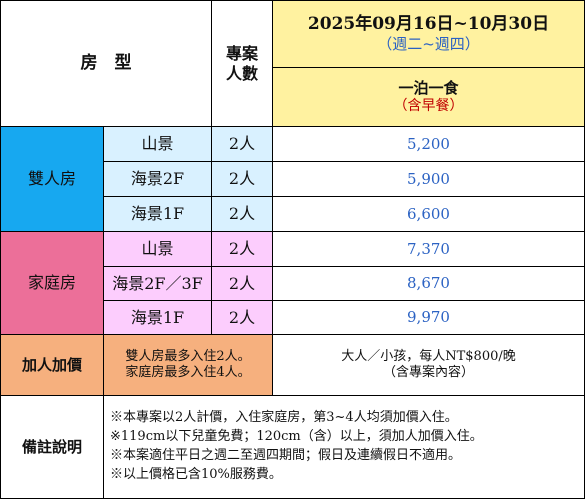 This screenshot has height=500, width=586. What do you see at coordinates (296, 437) in the screenshot?
I see `remark-line: ※119cm以下兒童免費；120cm（含）以上，須加人加價入住。` at bounding box center [296, 437].